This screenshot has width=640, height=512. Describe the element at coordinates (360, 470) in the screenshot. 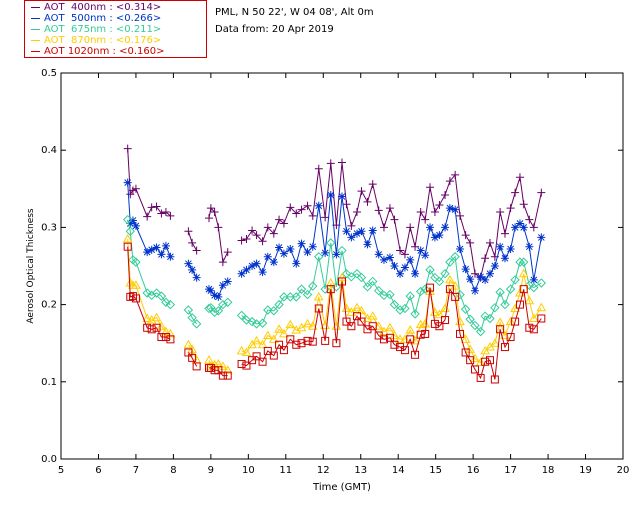

I see `x-tick-label: 13` at that location.